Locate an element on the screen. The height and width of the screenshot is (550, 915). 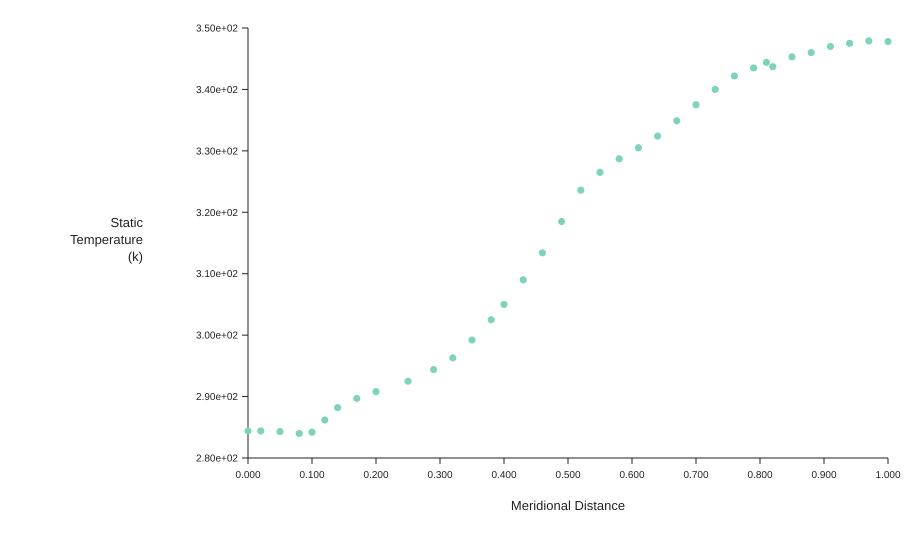
x-tick-label: 0.400 is located at coordinates (504, 475).